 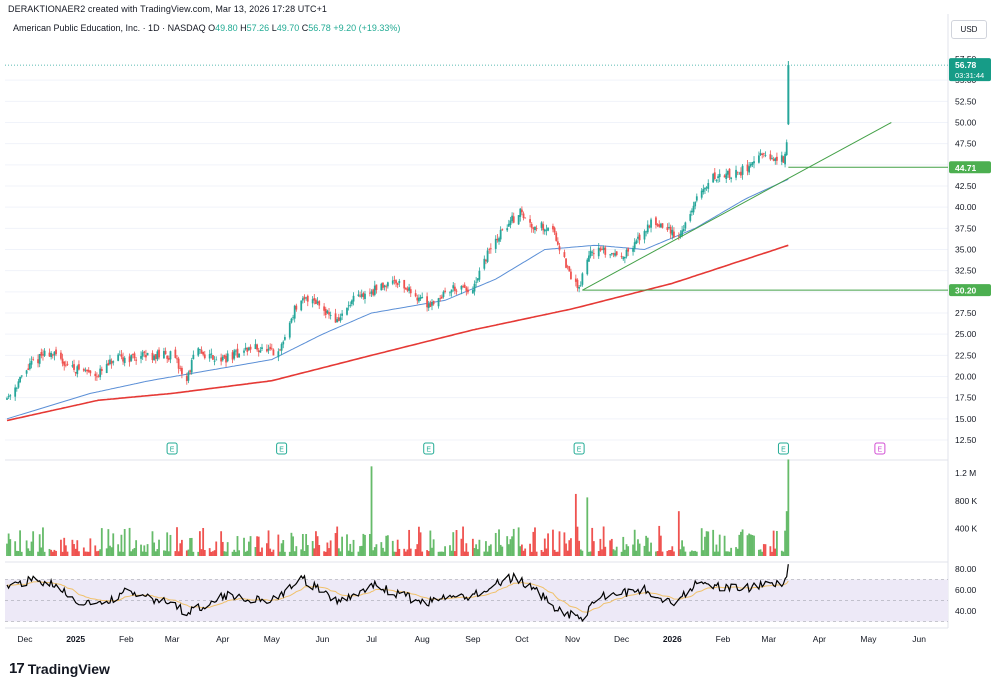 I want to click on high-label: H, so click(x=243, y=28).